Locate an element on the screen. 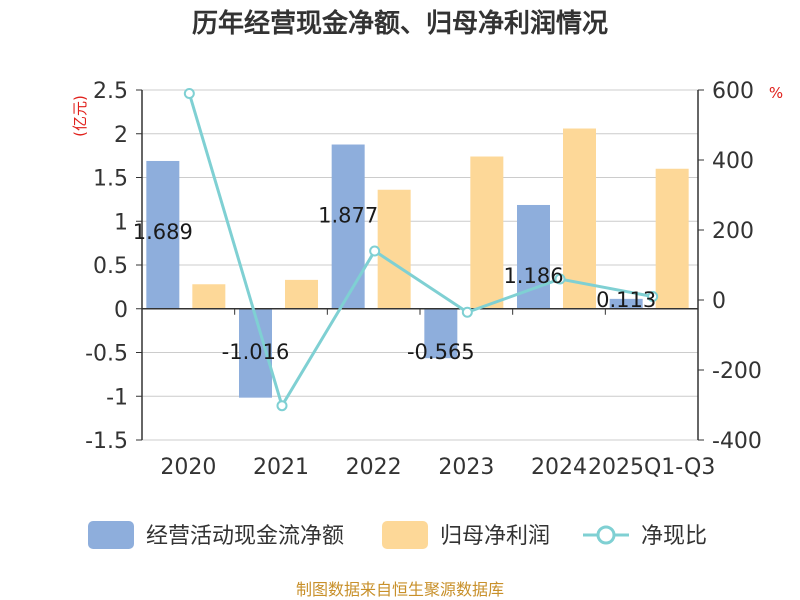 The image size is (800, 600). x-axis-ticks: 2020 2021 2022 2023 2024 2025Q1-Q3 is located at coordinates (437, 467).